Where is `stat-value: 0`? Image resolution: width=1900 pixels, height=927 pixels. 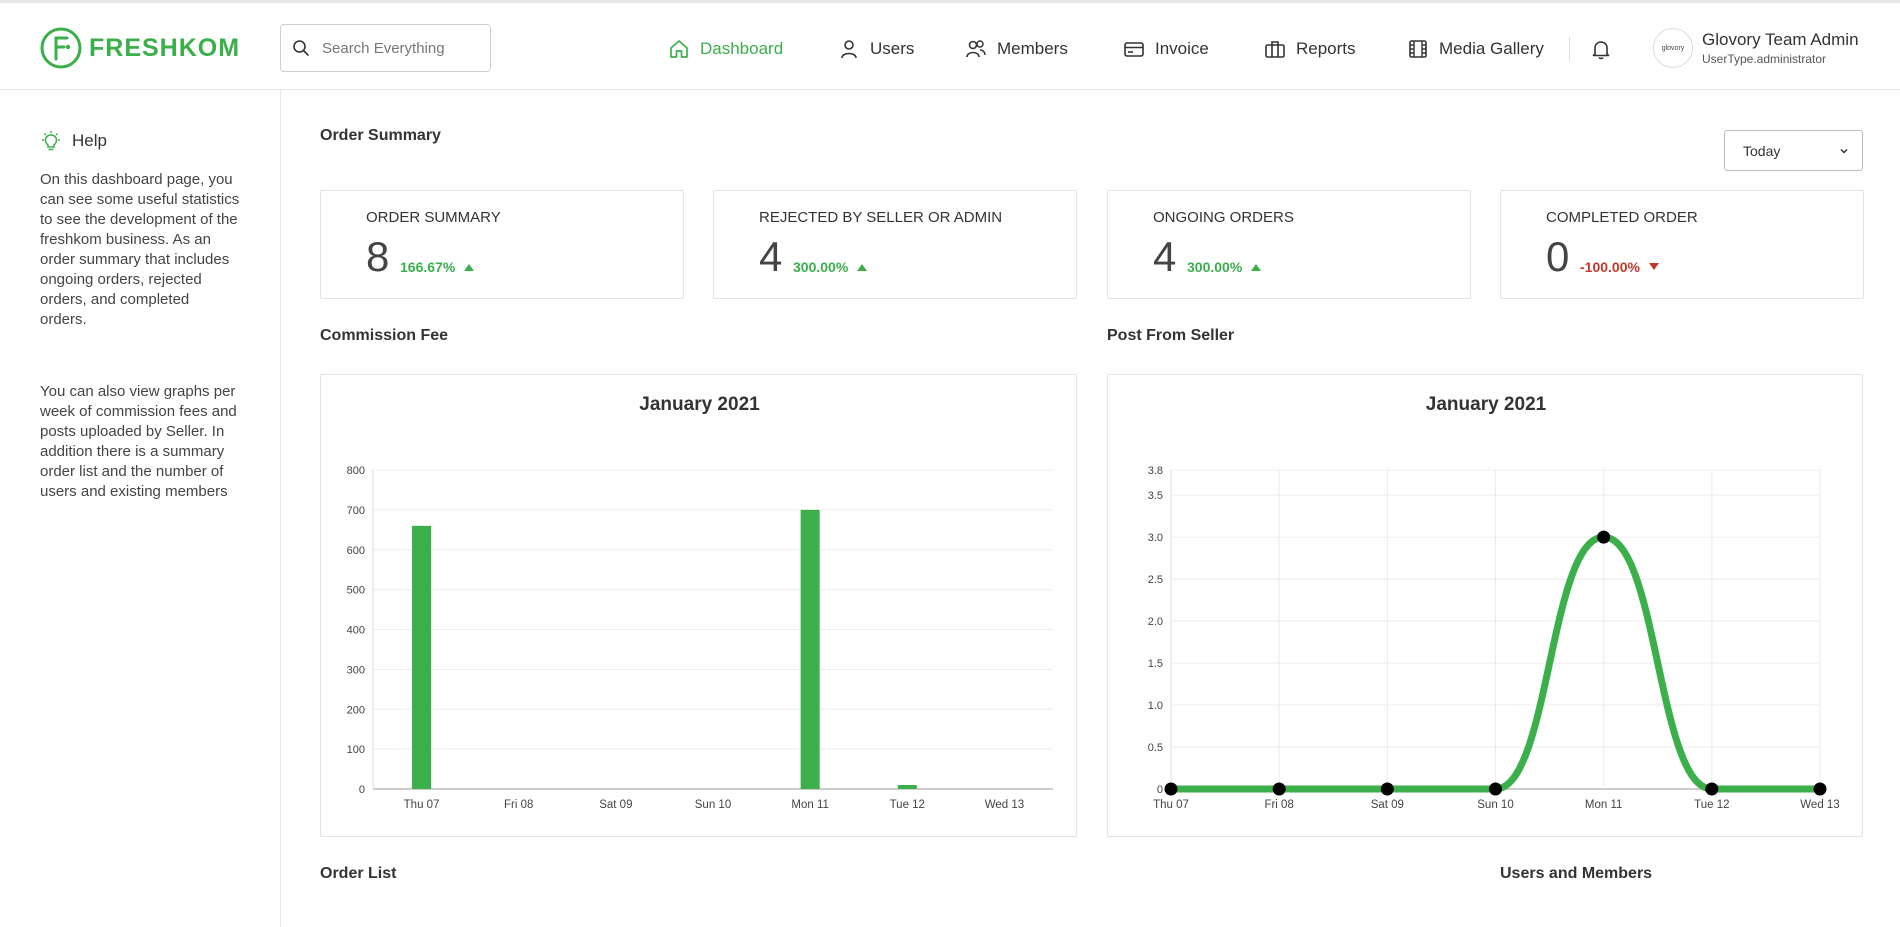 stat-value: 0 is located at coordinates (1558, 256).